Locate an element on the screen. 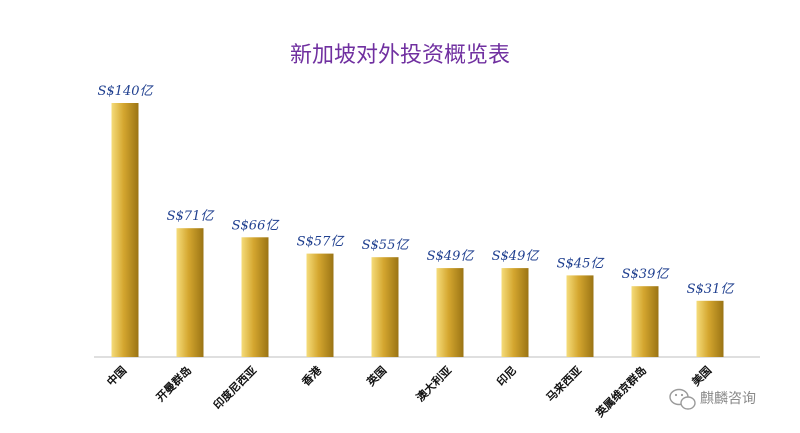 The image size is (800, 433). chart-title: 新加坡对外投资概览表 is located at coordinates (400, 55).